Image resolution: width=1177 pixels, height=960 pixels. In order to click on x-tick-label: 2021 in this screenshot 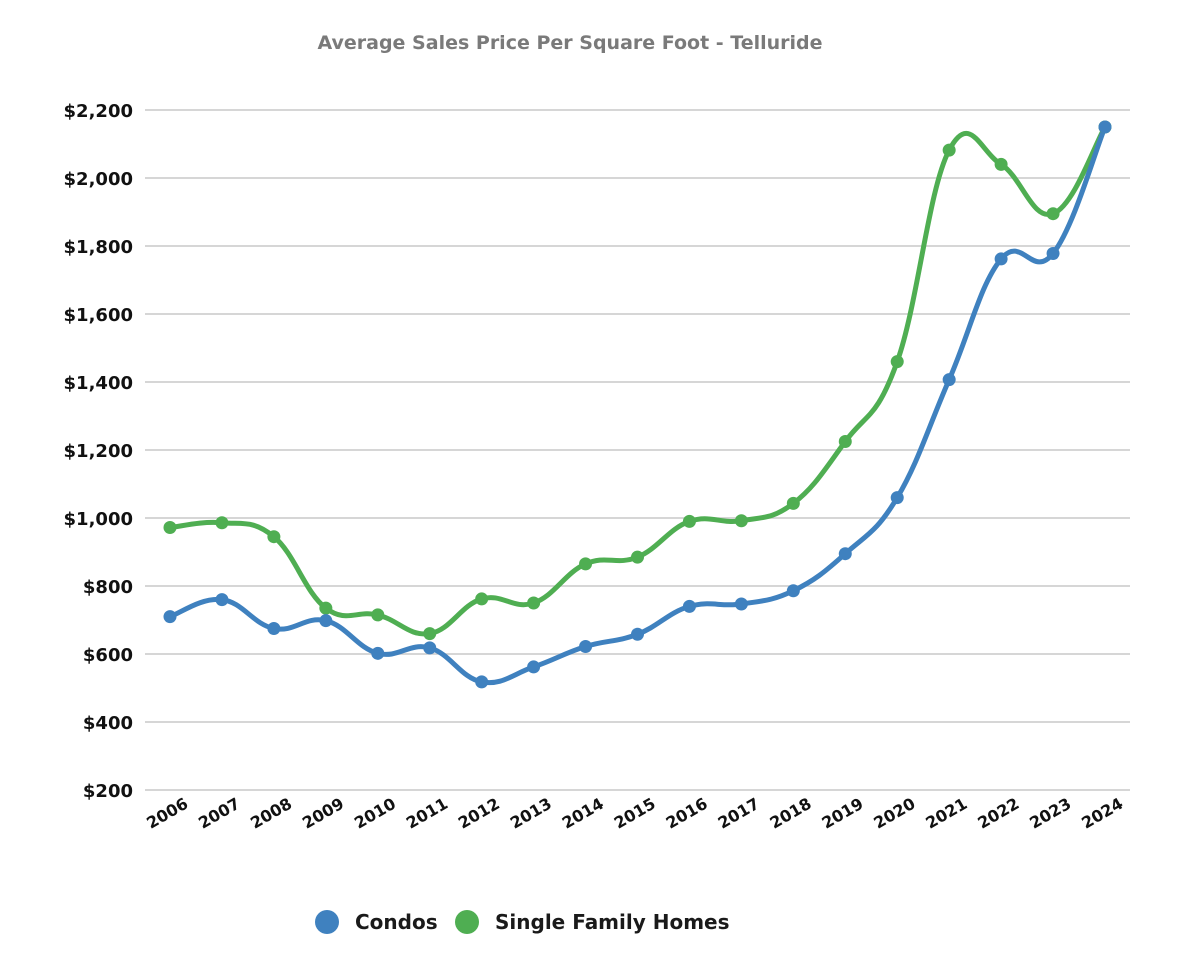, I will do `click(946, 813)`.